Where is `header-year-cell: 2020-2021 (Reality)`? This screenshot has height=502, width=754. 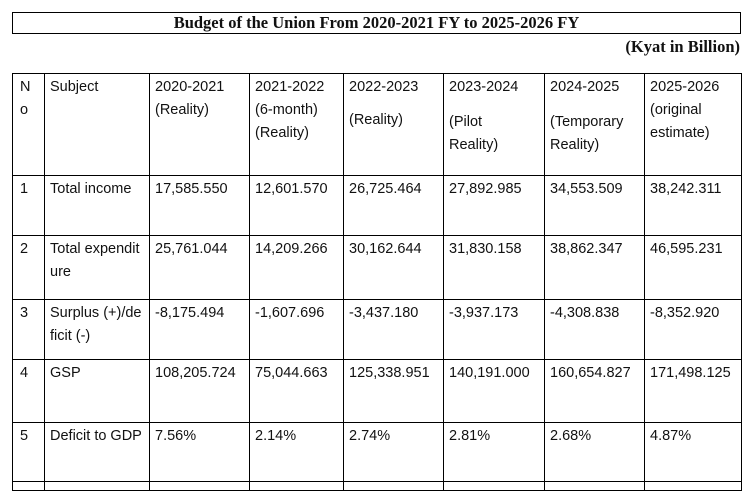 header-year-cell: 2020-2021 (Reality) is located at coordinates (199, 124).